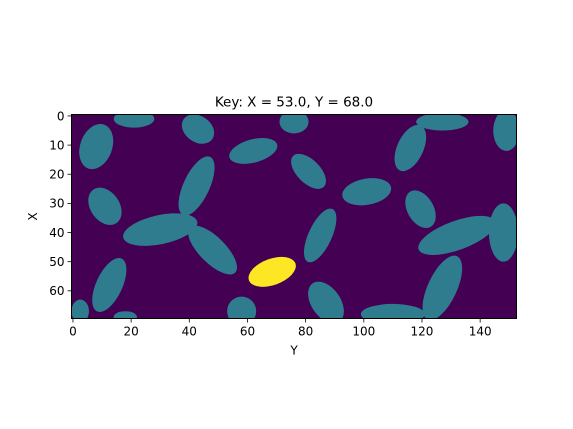 The image size is (573, 429). I want to click on y-axis-label: X, so click(33, 216).